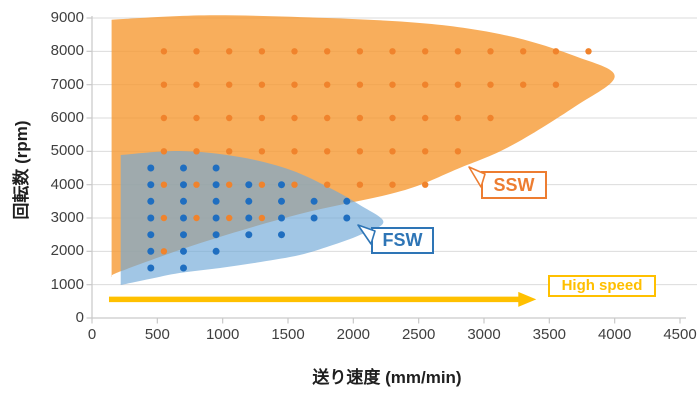 This screenshot has height=400, width=700. Describe the element at coordinates (549, 334) in the screenshot. I see `x-tick-label: 3500` at that location.